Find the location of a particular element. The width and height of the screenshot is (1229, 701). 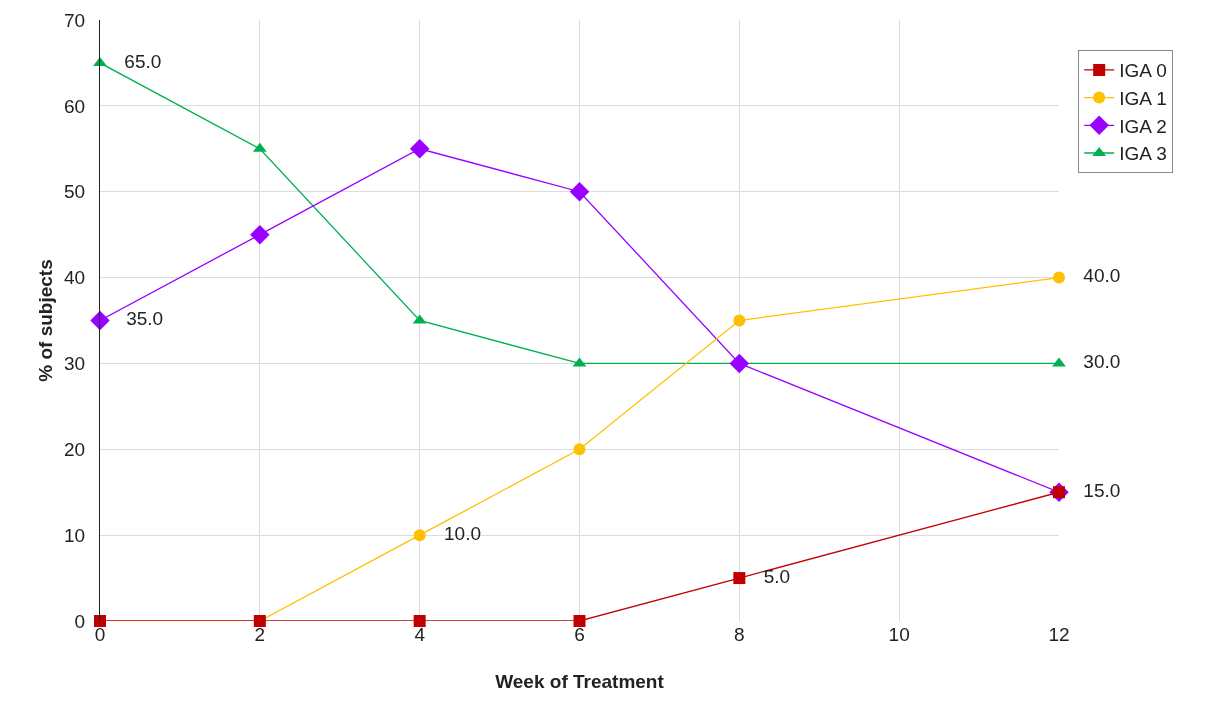

y-tick-label: 30 is located at coordinates (75, 364).